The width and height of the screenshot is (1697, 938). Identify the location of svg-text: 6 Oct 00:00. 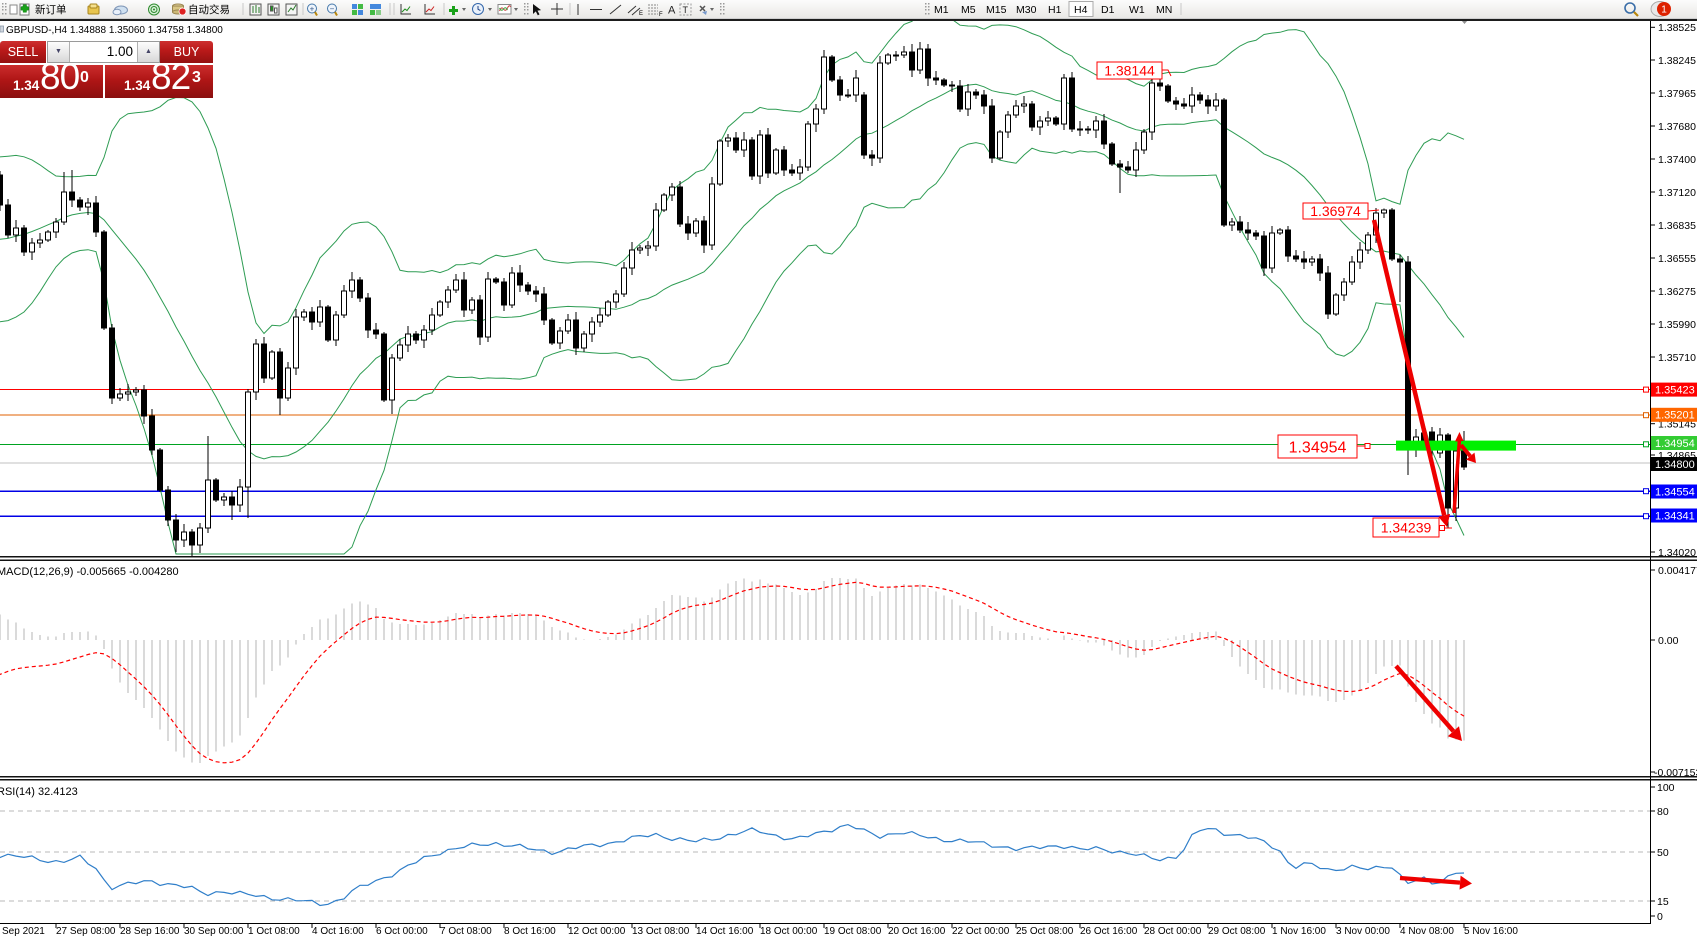
(402, 931).